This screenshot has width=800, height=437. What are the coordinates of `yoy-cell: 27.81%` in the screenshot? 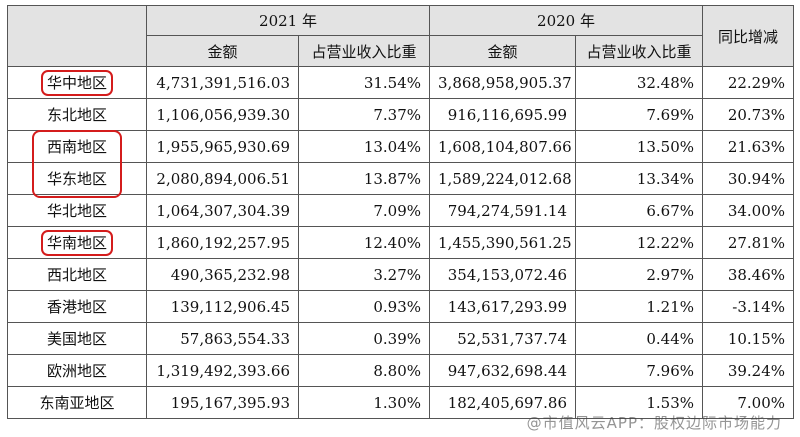 It's located at (748, 242).